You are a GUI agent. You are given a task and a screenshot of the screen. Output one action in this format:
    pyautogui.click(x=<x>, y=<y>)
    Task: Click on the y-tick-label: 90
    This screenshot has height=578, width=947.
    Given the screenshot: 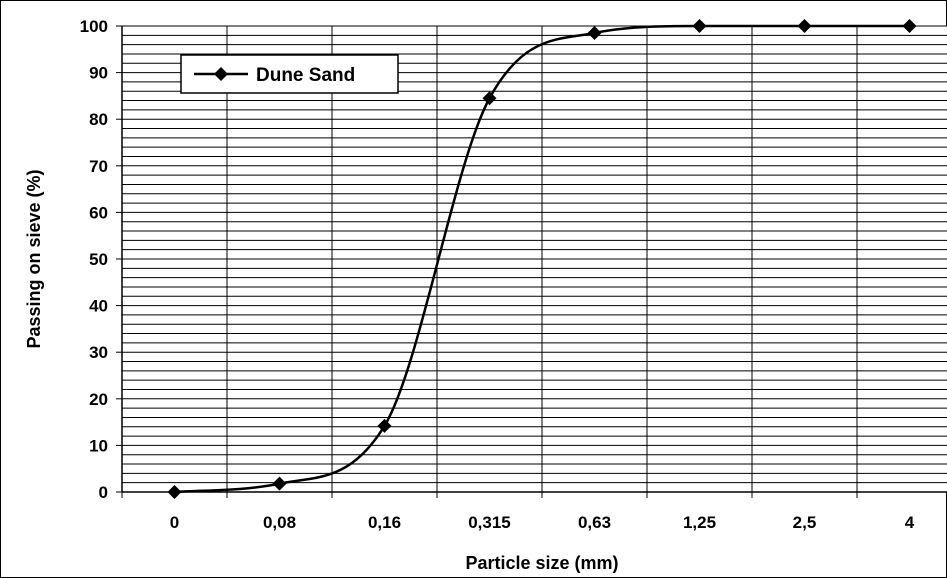 What is the action you would take?
    pyautogui.click(x=98, y=73)
    